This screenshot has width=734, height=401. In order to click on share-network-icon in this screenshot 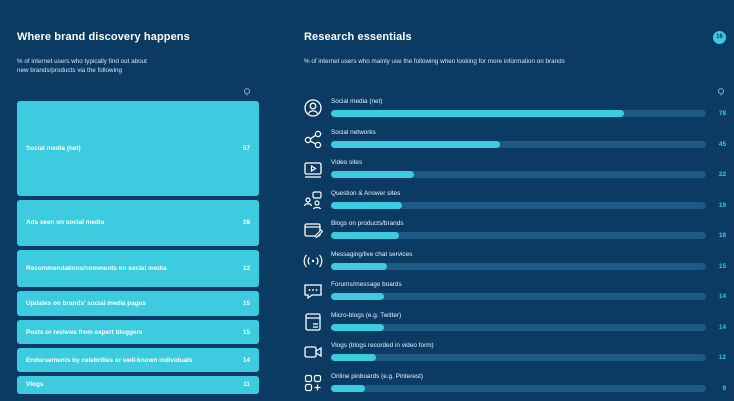, I will do `click(313, 139)`.